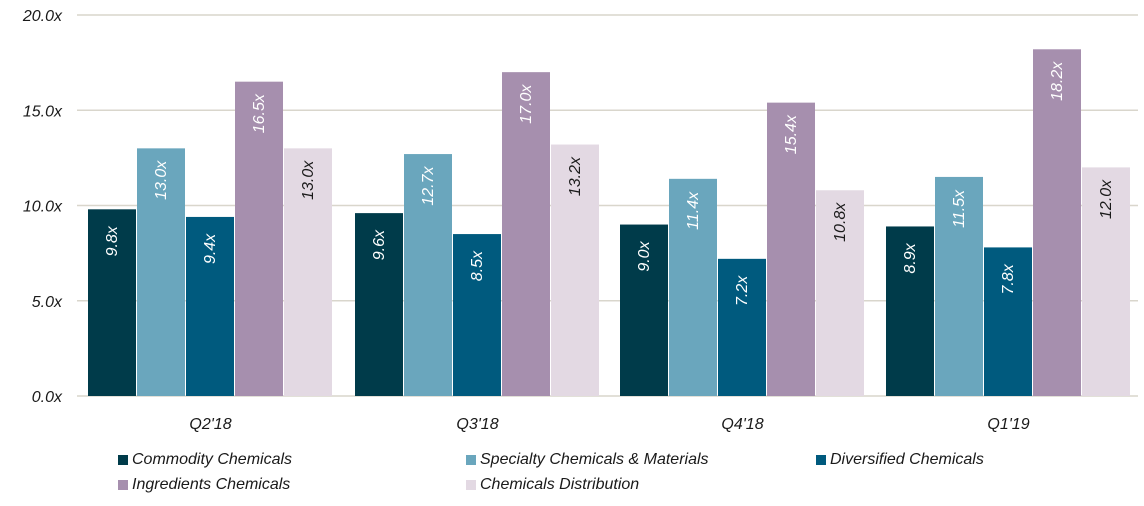  What do you see at coordinates (840, 222) in the screenshot?
I see `data-label: 10.8x` at bounding box center [840, 222].